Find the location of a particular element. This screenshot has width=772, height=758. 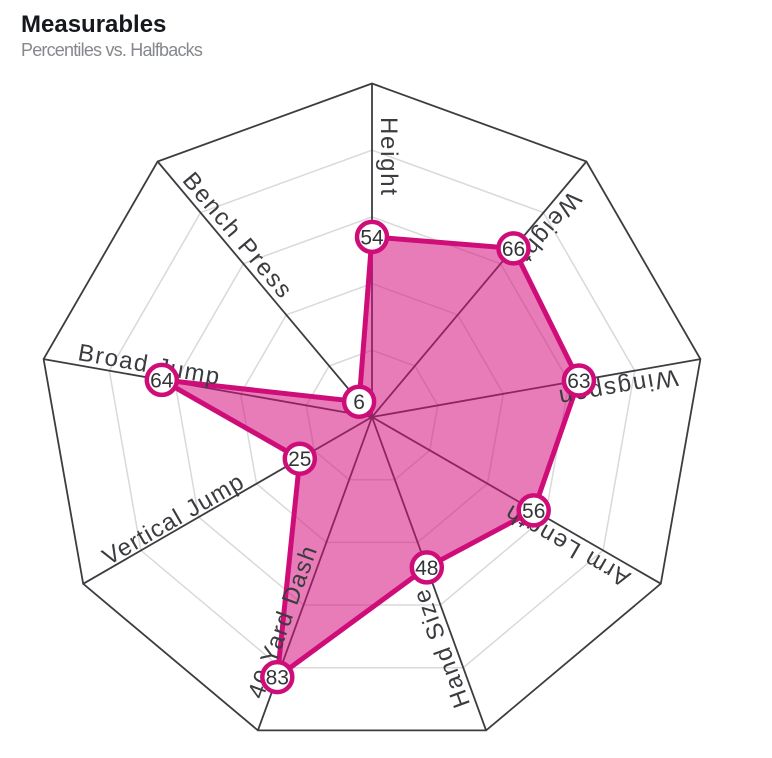

svg-text: 54 is located at coordinates (372, 237).